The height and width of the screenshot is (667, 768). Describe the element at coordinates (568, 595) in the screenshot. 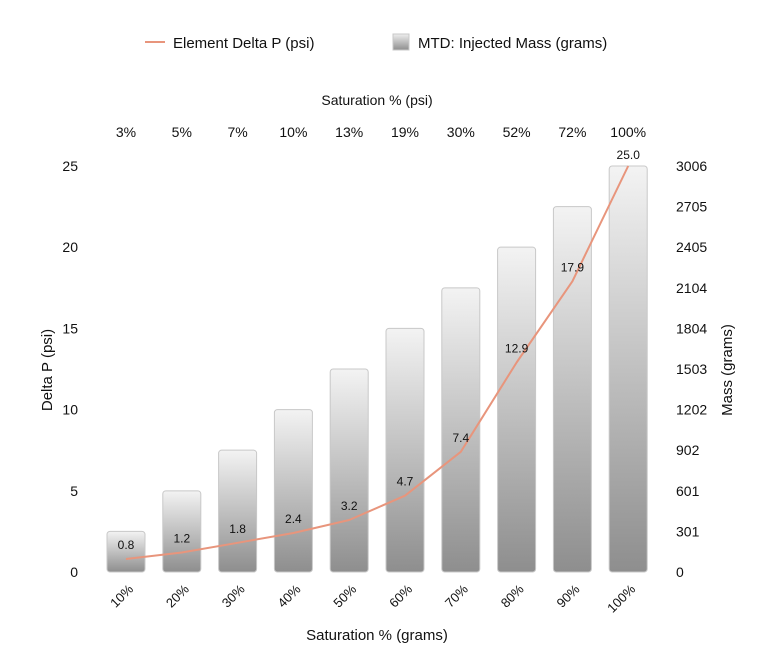

I see `x-tick-label: 90%` at that location.